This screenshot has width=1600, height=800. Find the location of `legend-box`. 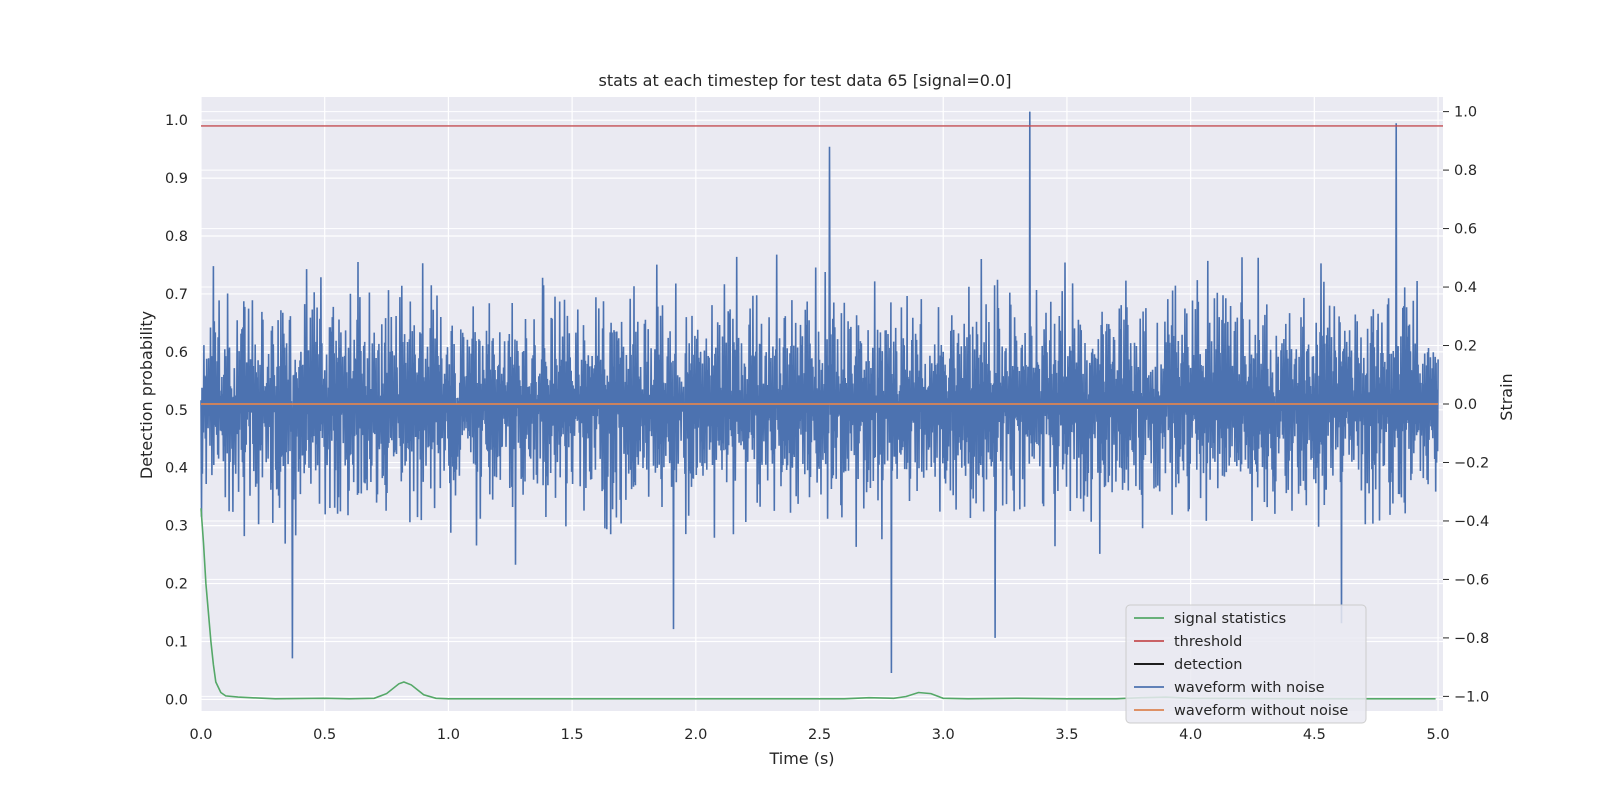

legend-box is located at coordinates (1246, 664).